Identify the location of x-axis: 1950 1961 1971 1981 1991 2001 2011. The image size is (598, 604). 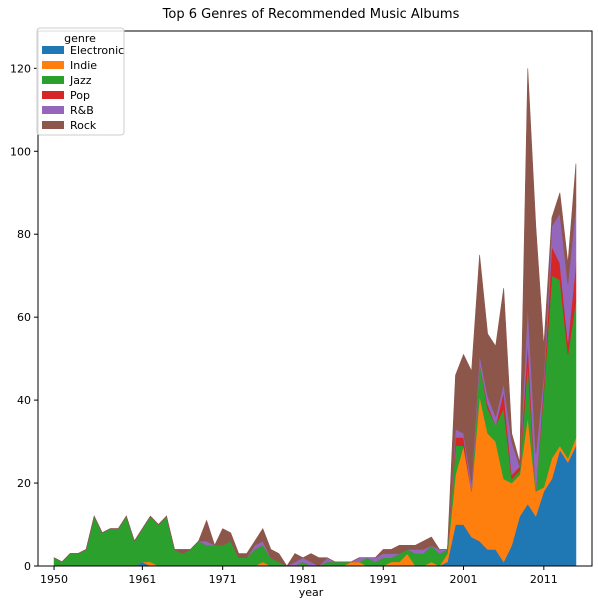
(299, 576).